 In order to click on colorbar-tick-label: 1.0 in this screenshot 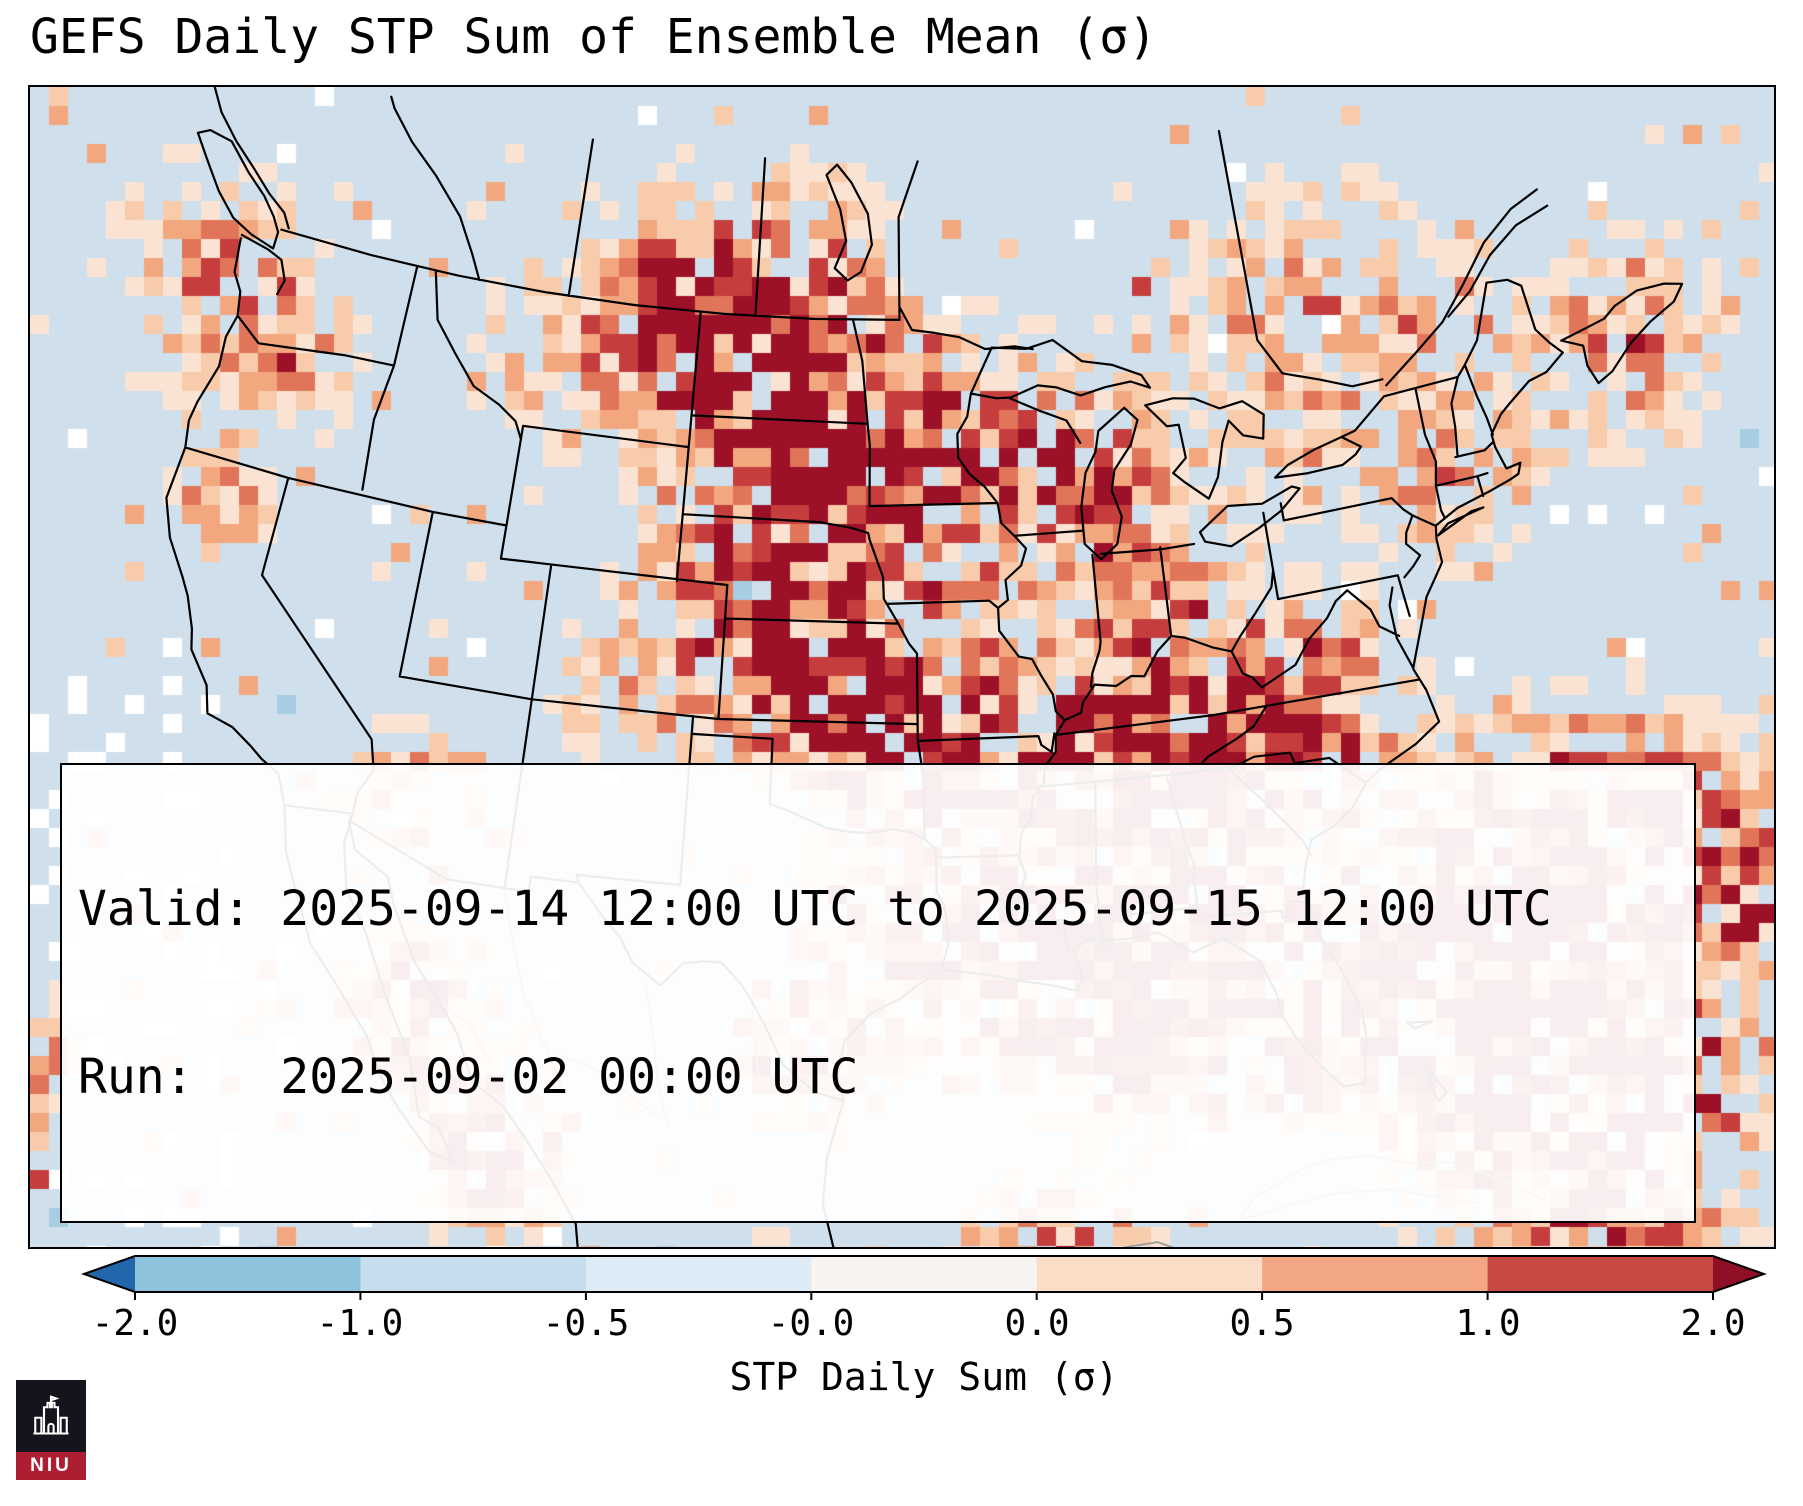, I will do `click(1488, 1323)`.